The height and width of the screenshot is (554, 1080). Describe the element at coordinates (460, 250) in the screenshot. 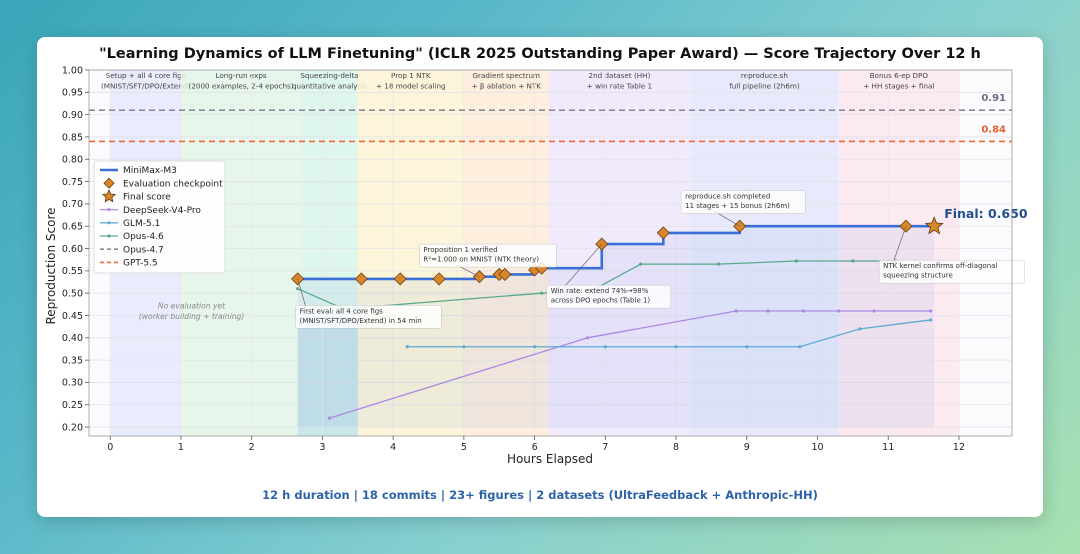

I see `annotation-text: Proposition 1 verified` at that location.